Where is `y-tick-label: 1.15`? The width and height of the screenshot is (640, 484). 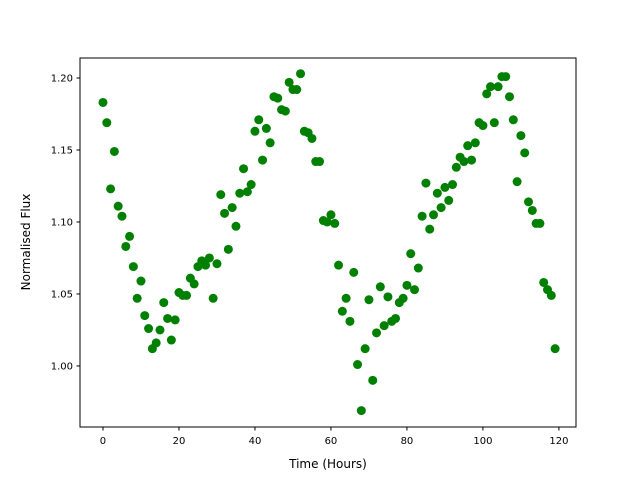
y-tick-label: 1.15 is located at coordinates (62, 150).